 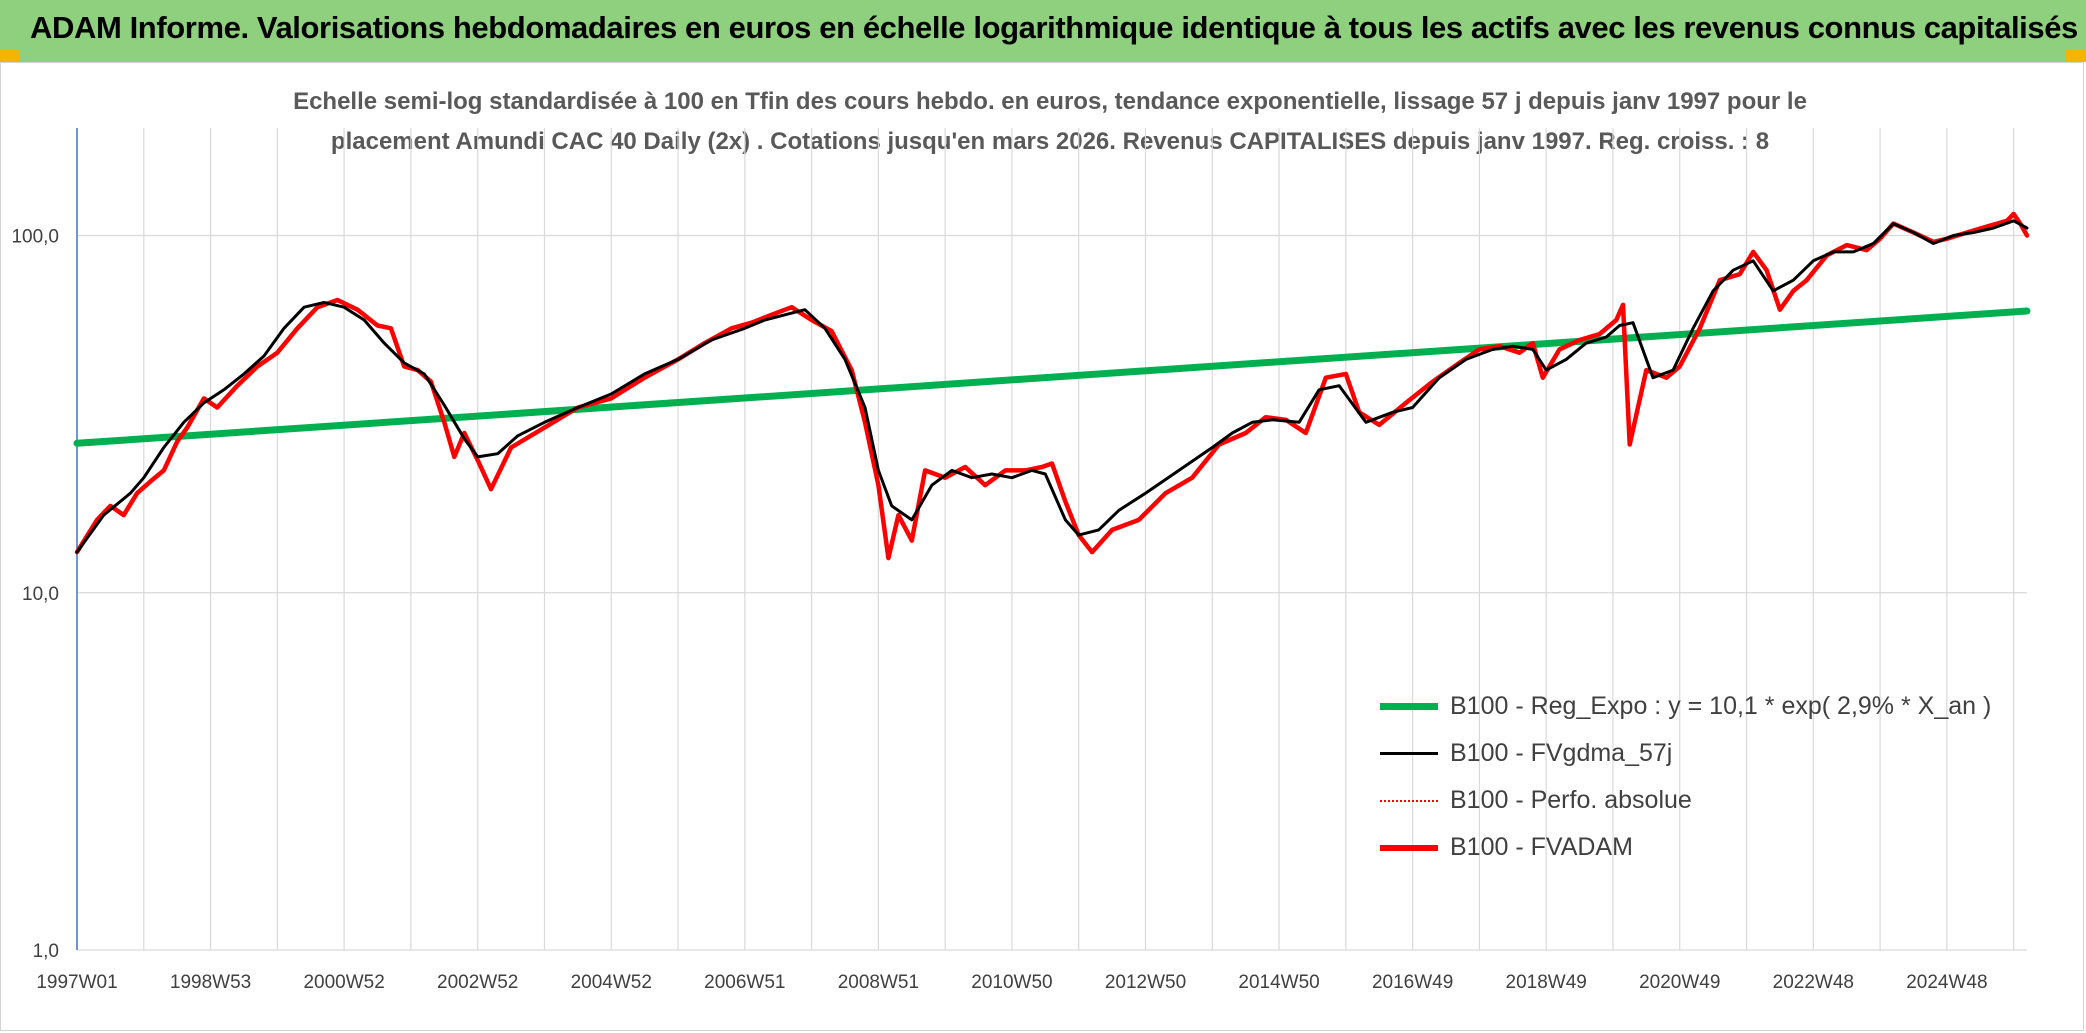 What do you see at coordinates (1409, 847) in the screenshot?
I see `legend-swatch-fvadam` at bounding box center [1409, 847].